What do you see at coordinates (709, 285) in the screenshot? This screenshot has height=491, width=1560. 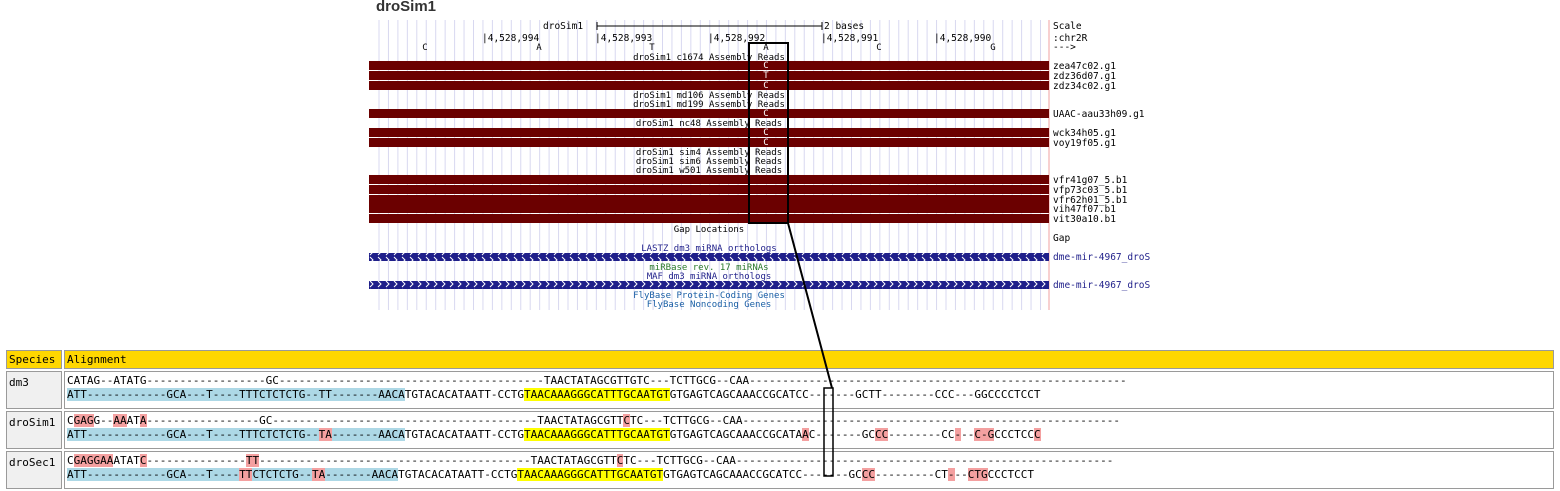 I see `maf-ortholog-bar` at bounding box center [709, 285].